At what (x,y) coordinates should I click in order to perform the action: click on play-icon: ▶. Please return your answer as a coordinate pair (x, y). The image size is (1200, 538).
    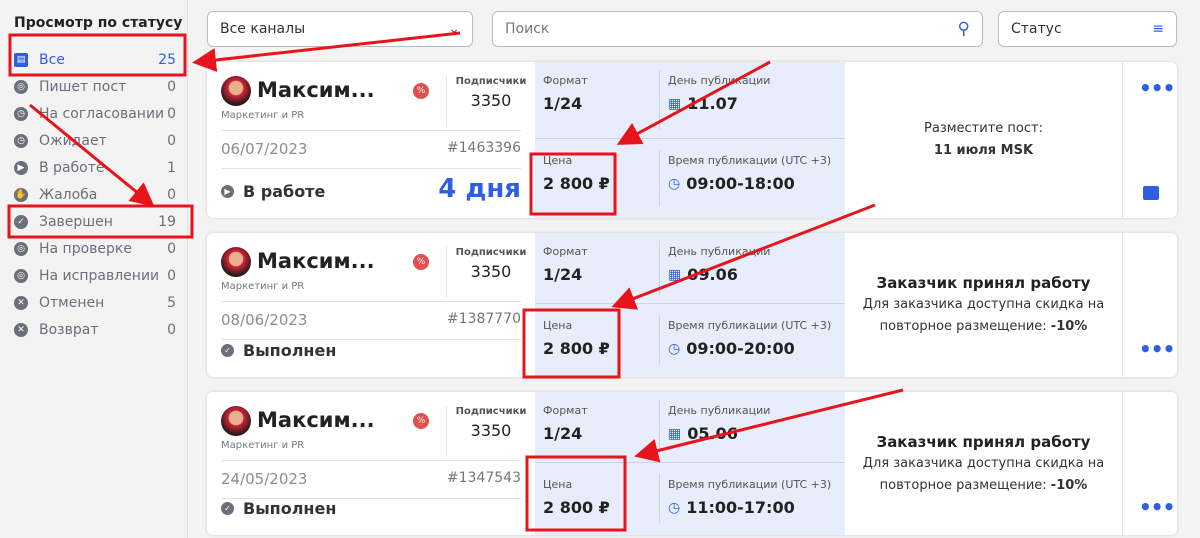
    Looking at the image, I should click on (227, 191).